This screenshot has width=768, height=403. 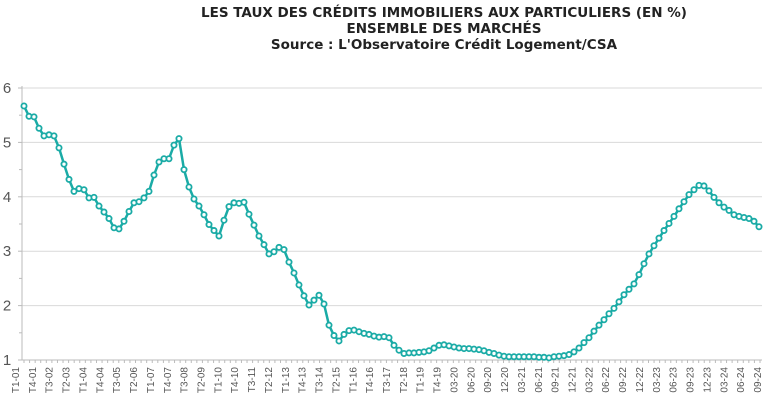 I want to click on x-tick-label: T2-15, so click(x=336, y=380).